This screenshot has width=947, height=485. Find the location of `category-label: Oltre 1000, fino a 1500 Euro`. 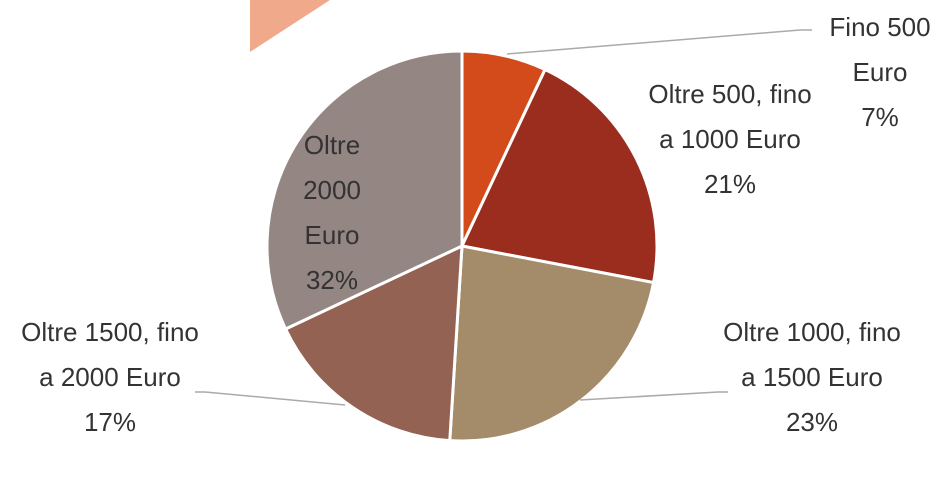

category-label: Oltre 1000, fino a 1500 Euro is located at coordinates (812, 354).